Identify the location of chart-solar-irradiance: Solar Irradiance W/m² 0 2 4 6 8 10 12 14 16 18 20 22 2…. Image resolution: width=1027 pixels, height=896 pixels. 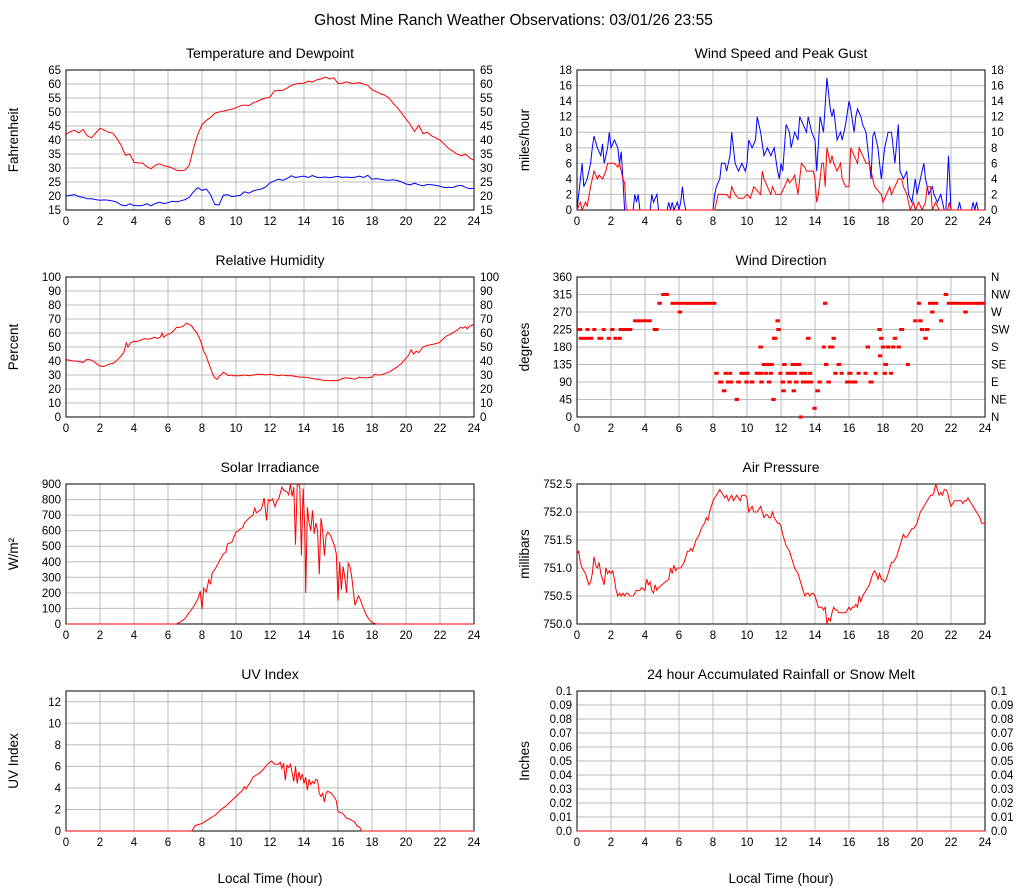
(256, 557).